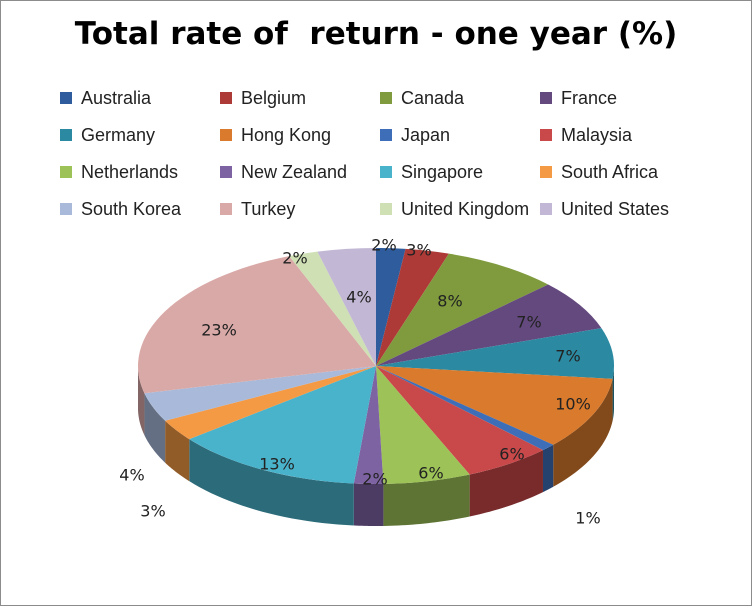  I want to click on pie-slice-japan, so click(465, 408).